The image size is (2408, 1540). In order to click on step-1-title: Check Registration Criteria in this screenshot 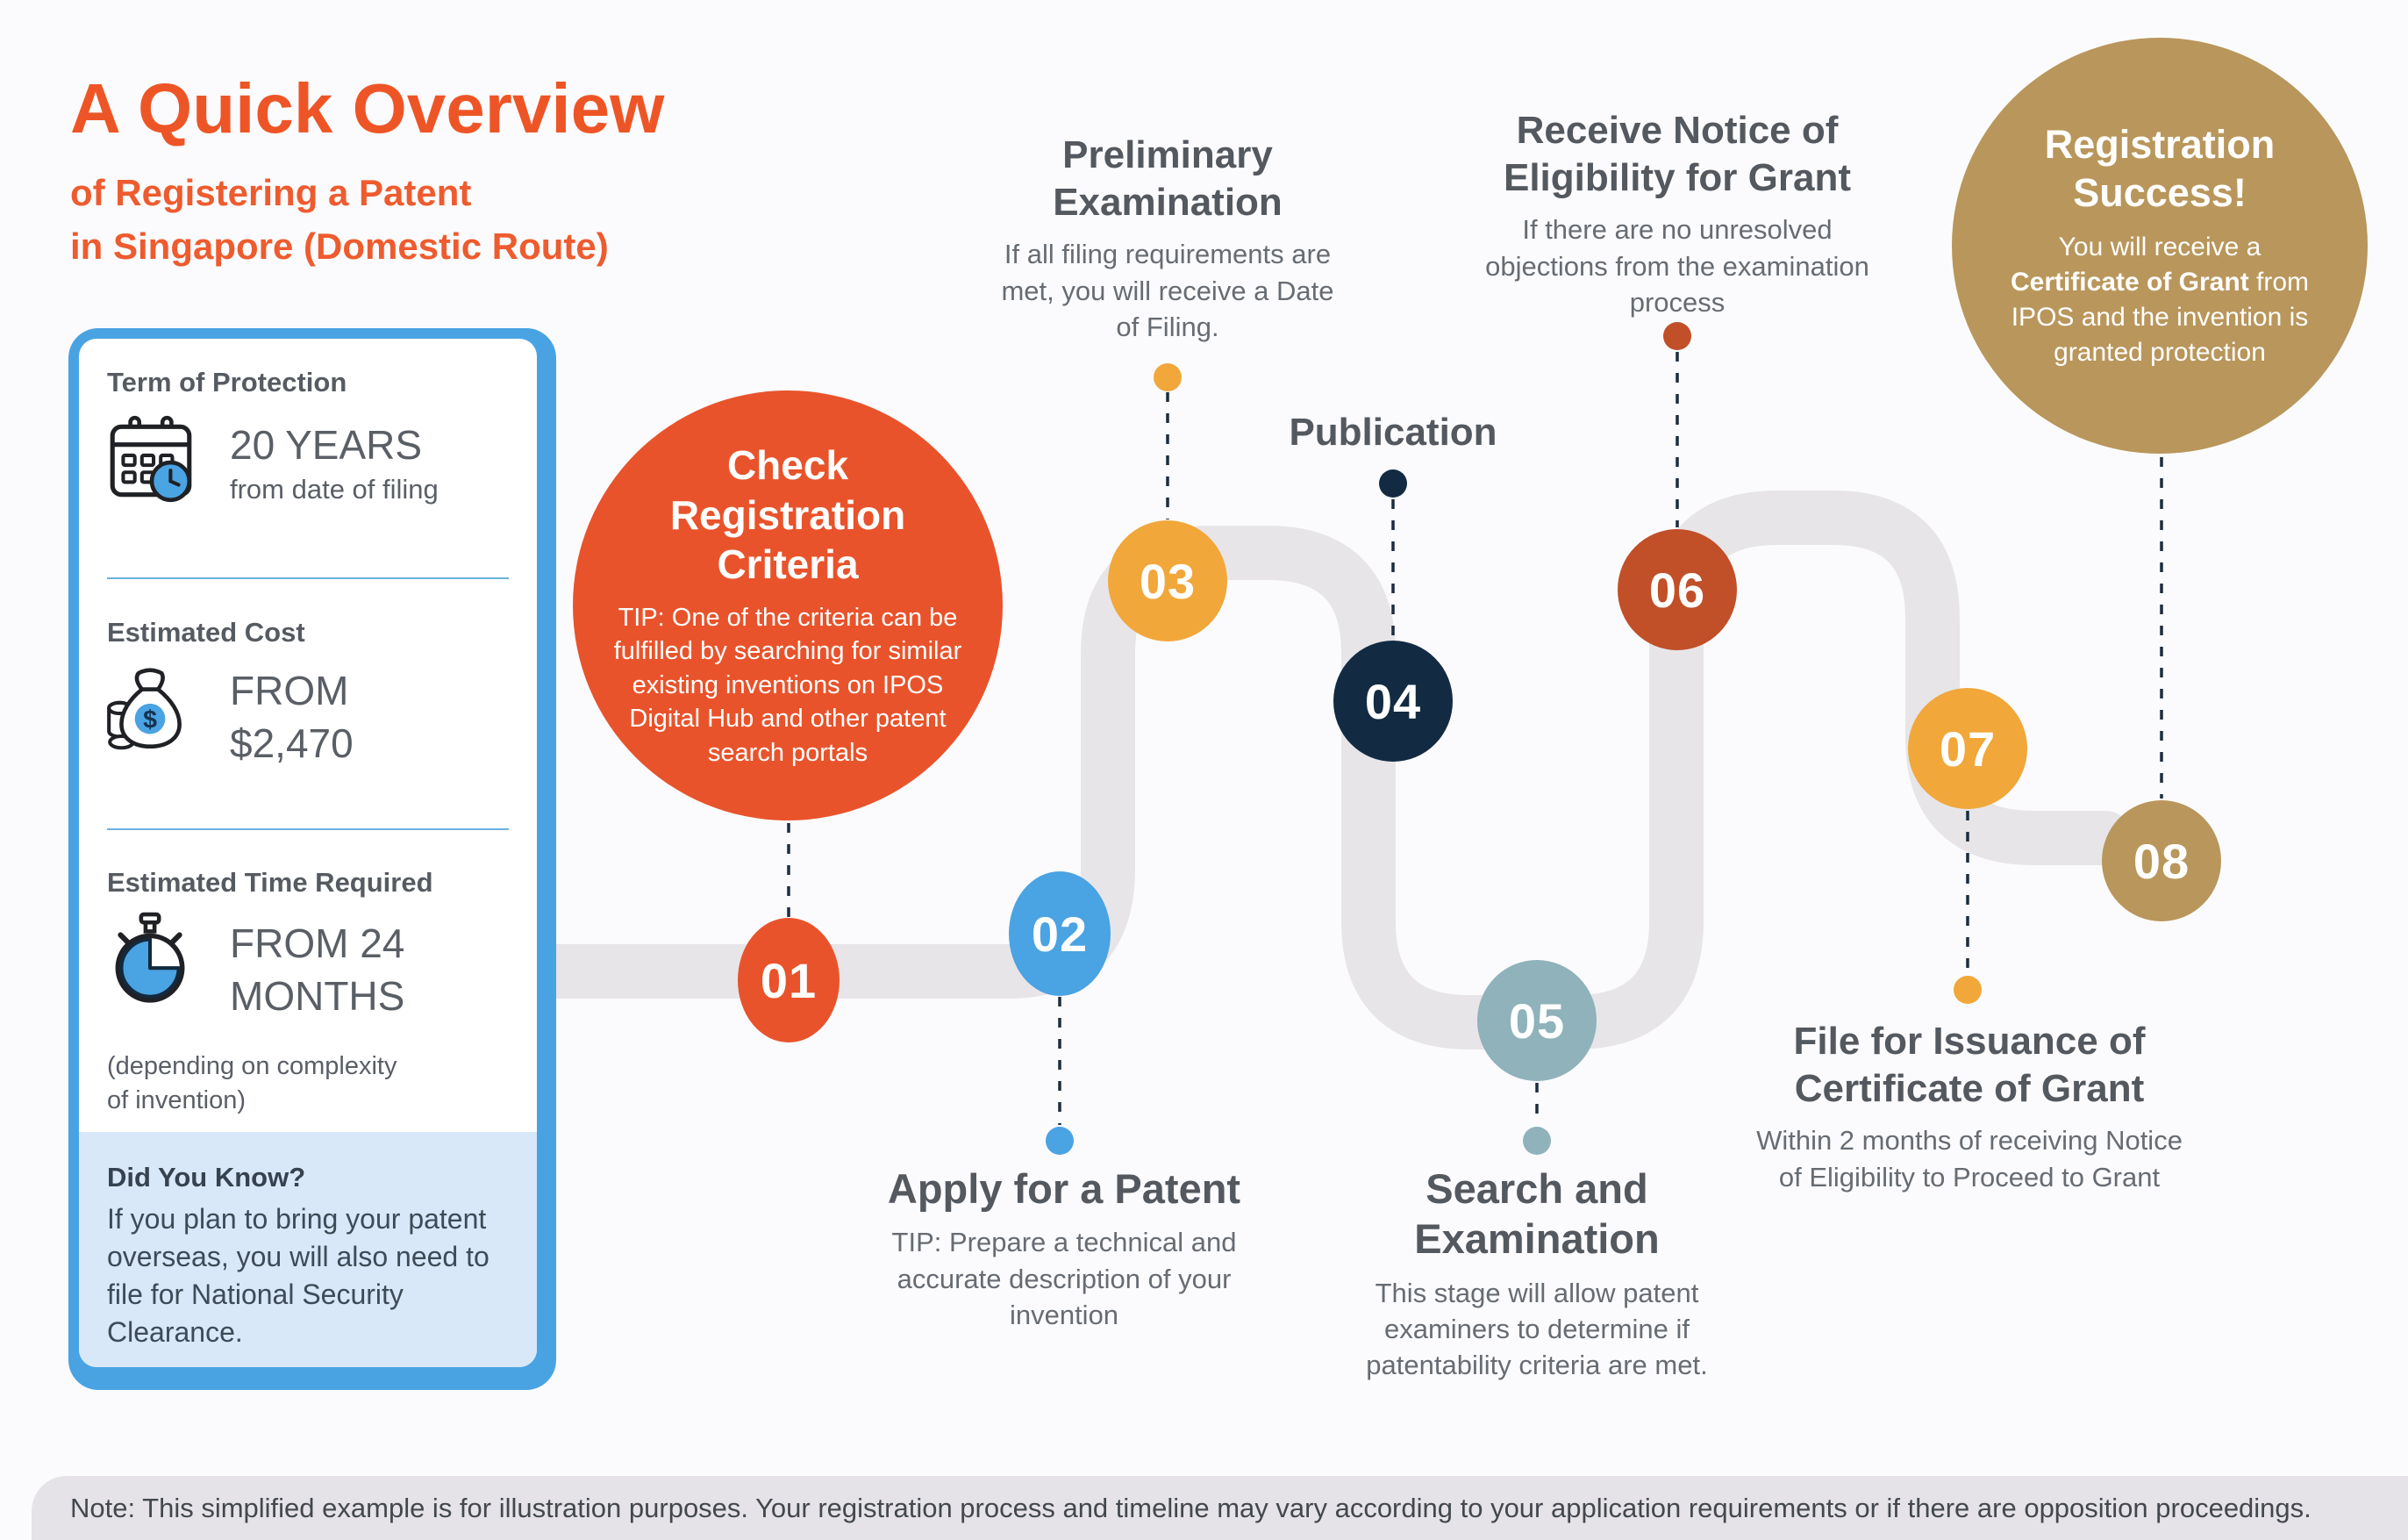, I will do `click(787, 514)`.